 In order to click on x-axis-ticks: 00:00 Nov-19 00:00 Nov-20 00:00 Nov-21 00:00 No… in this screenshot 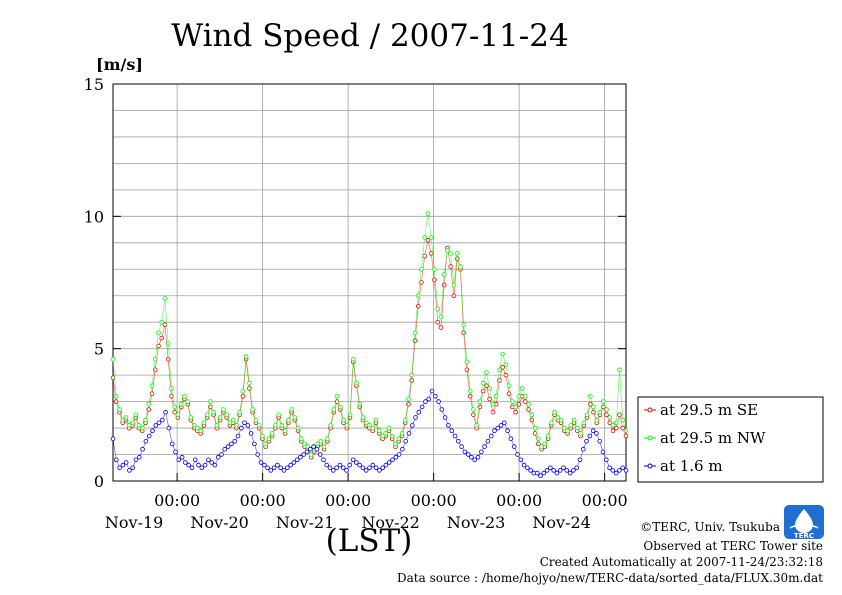, I will do `click(366, 502)`.